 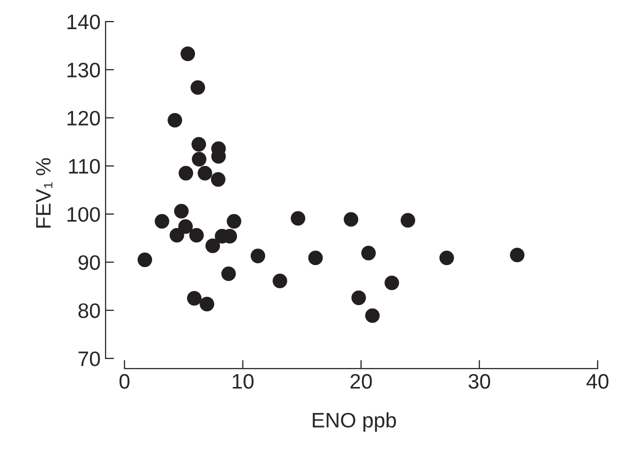 What do you see at coordinates (354, 422) in the screenshot?
I see `x-axis-title: ENO ppb` at bounding box center [354, 422].